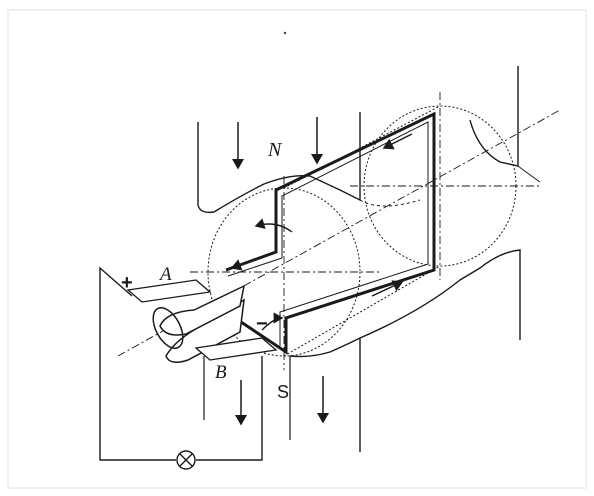  What do you see at coordinates (181, 363) in the screenshot?
I see `external-circuit` at bounding box center [181, 363].